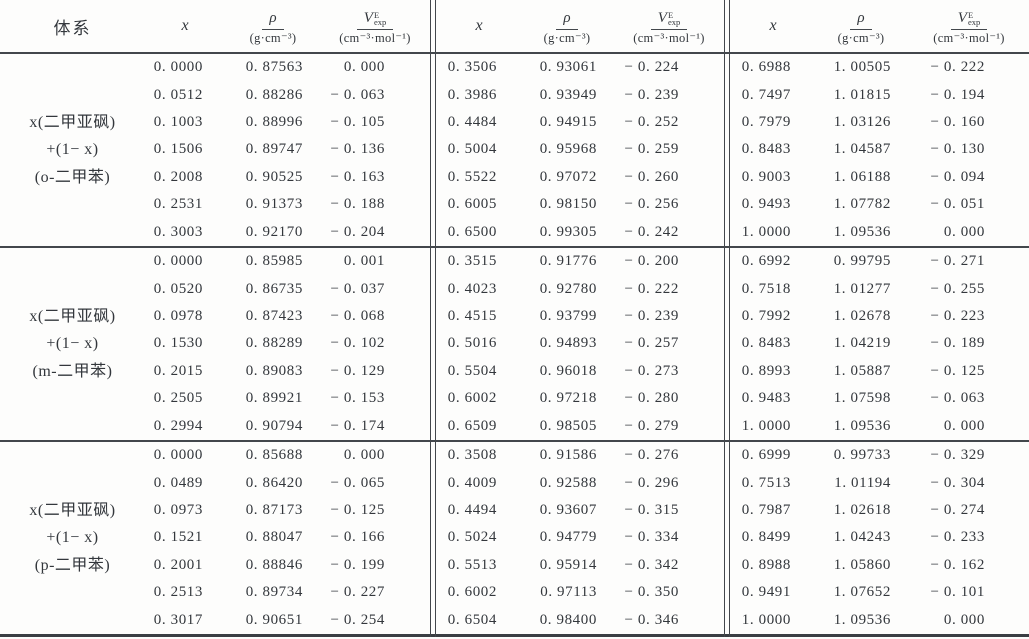 This screenshot has height=639, width=1029. Describe the element at coordinates (651, 455) in the screenshot. I see `ve-value: − 0. 276` at that location.